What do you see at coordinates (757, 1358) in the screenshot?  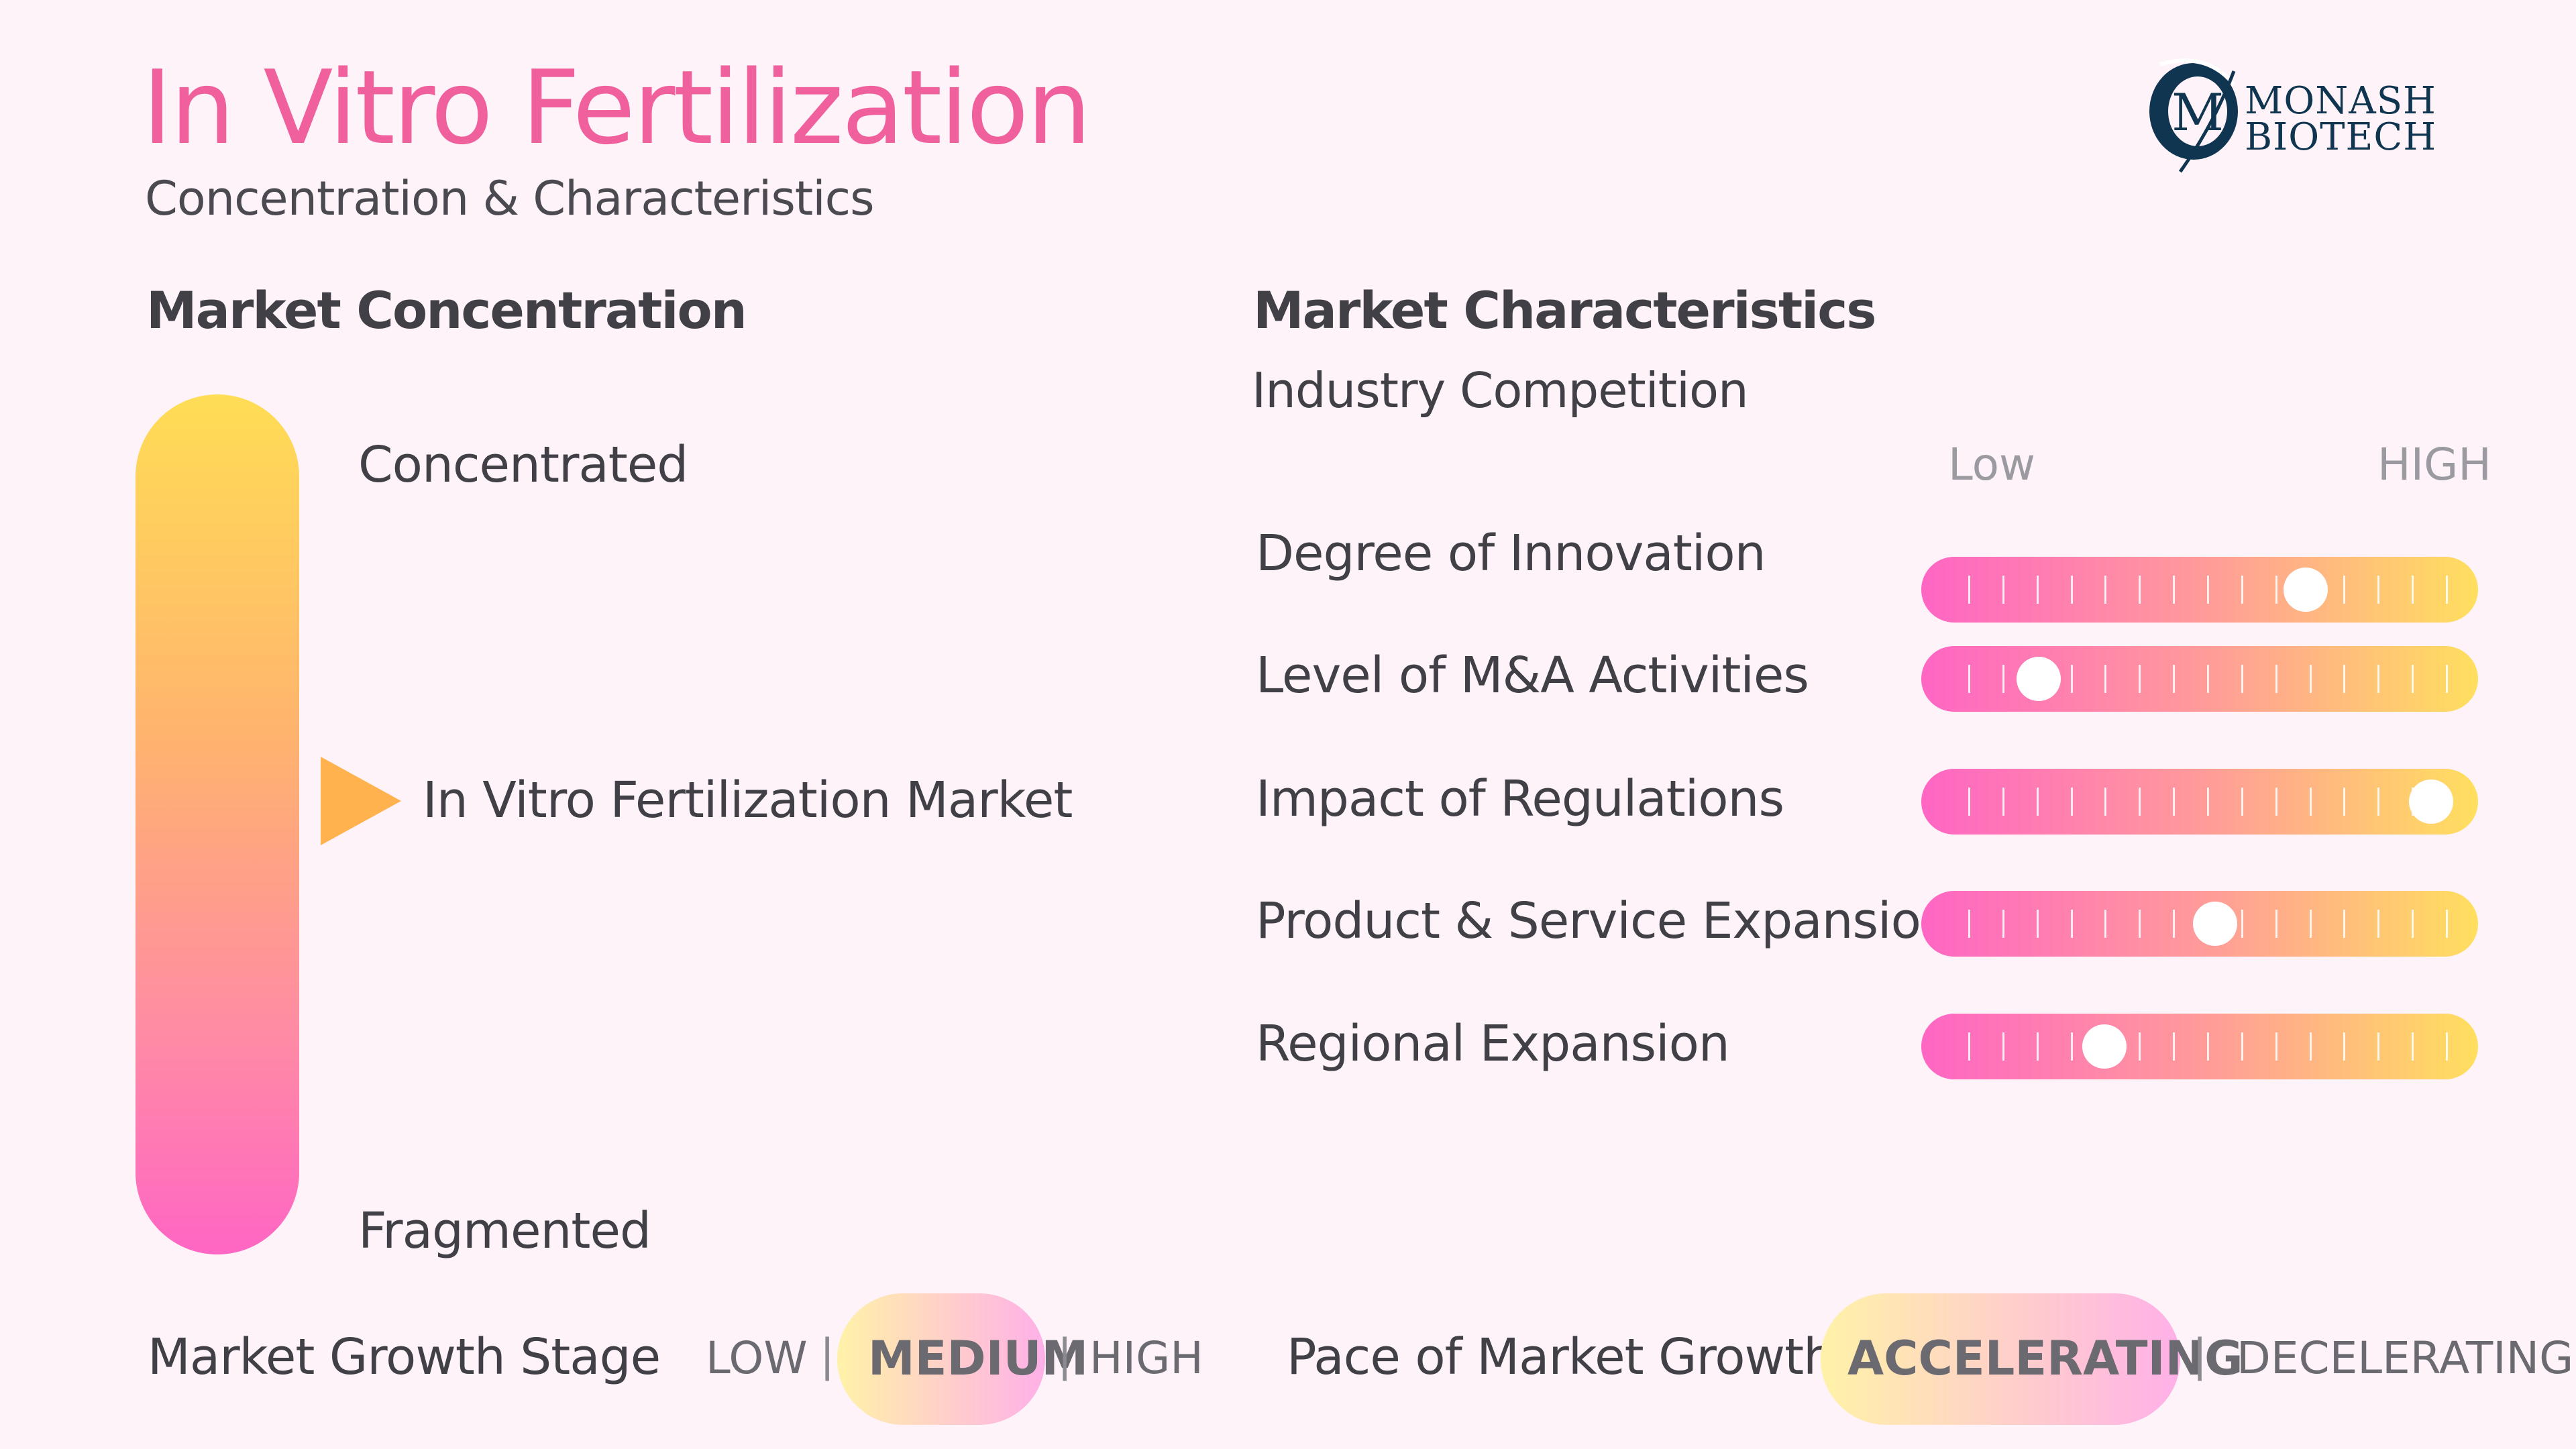 I see `growth-stage-option-low: LOW` at bounding box center [757, 1358].